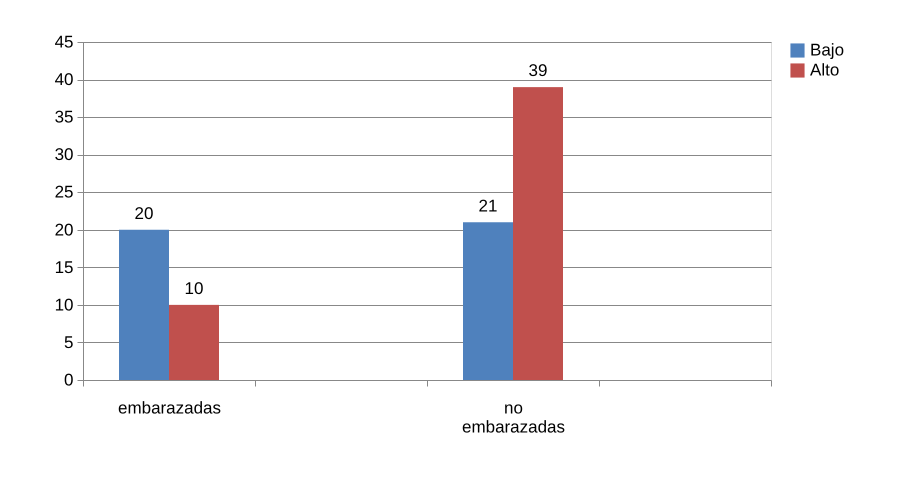 Image resolution: width=904 pixels, height=491 pixels. Describe the element at coordinates (64, 117) in the screenshot. I see `y-tick-label: 35` at that location.